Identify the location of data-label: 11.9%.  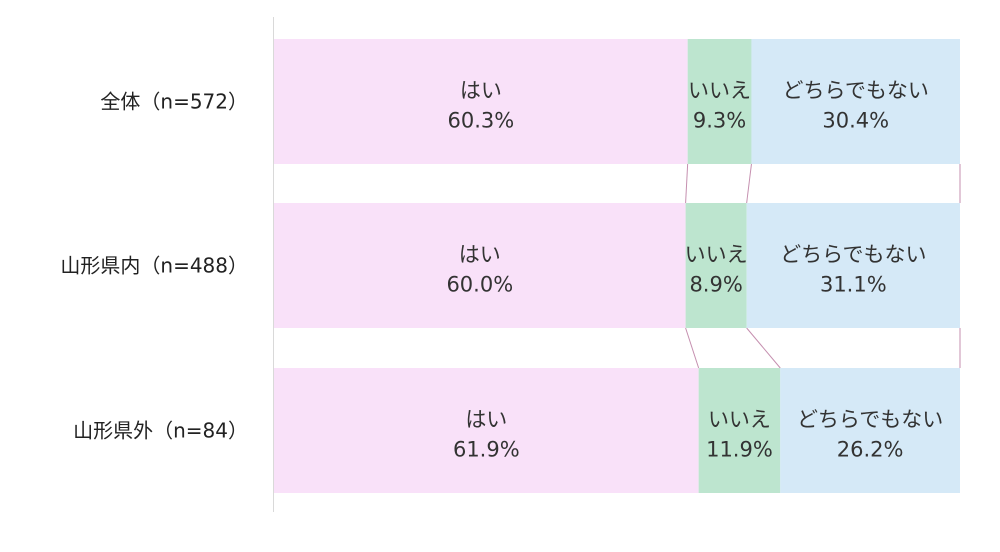
(739, 450).